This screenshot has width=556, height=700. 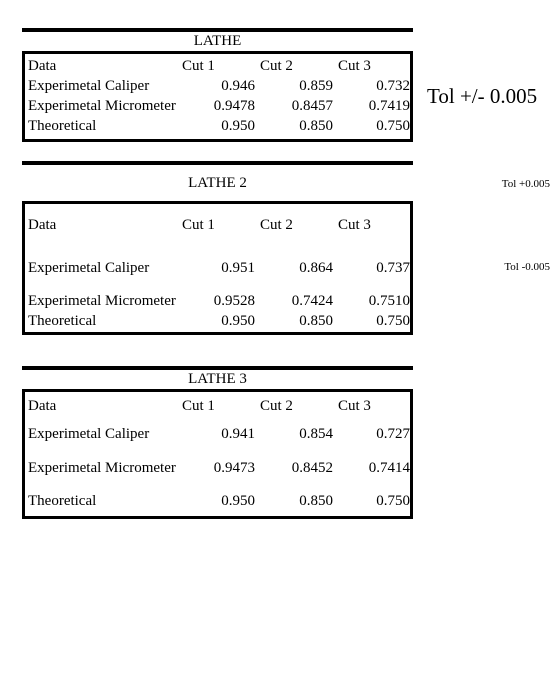 What do you see at coordinates (238, 86) in the screenshot?
I see `cell-cut-1: 0.946` at bounding box center [238, 86].